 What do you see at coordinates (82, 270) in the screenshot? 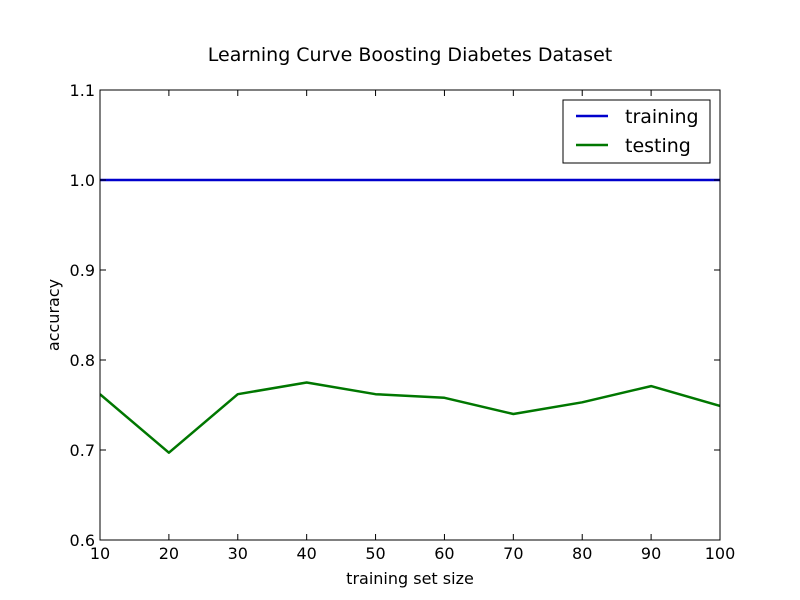
I see `y-tick-label: 0.9` at bounding box center [82, 270].